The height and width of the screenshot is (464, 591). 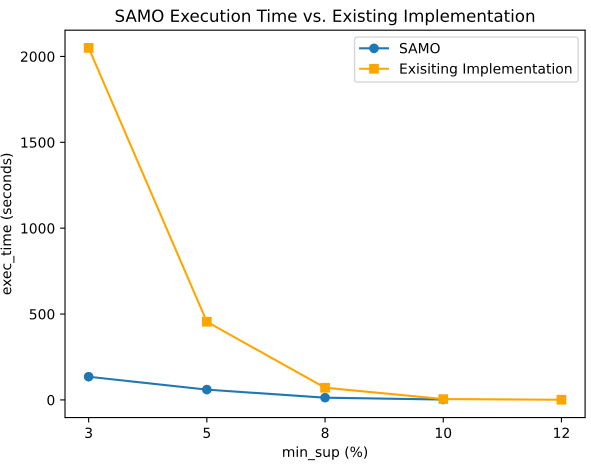 I want to click on x-tick-label: 5, so click(x=207, y=433).